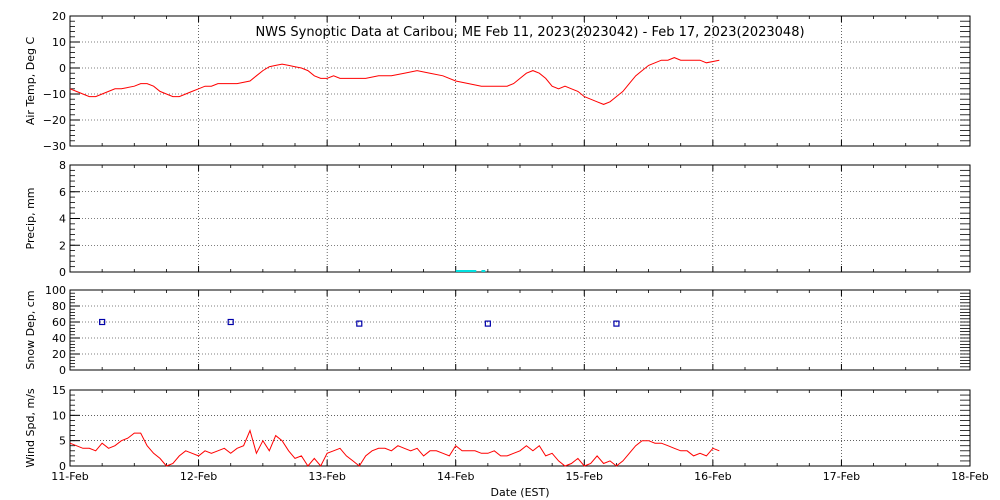 The width and height of the screenshot is (1000, 500). What do you see at coordinates (54, 146) in the screenshot?
I see `air-temp-y-tick-label: −30` at bounding box center [54, 146].